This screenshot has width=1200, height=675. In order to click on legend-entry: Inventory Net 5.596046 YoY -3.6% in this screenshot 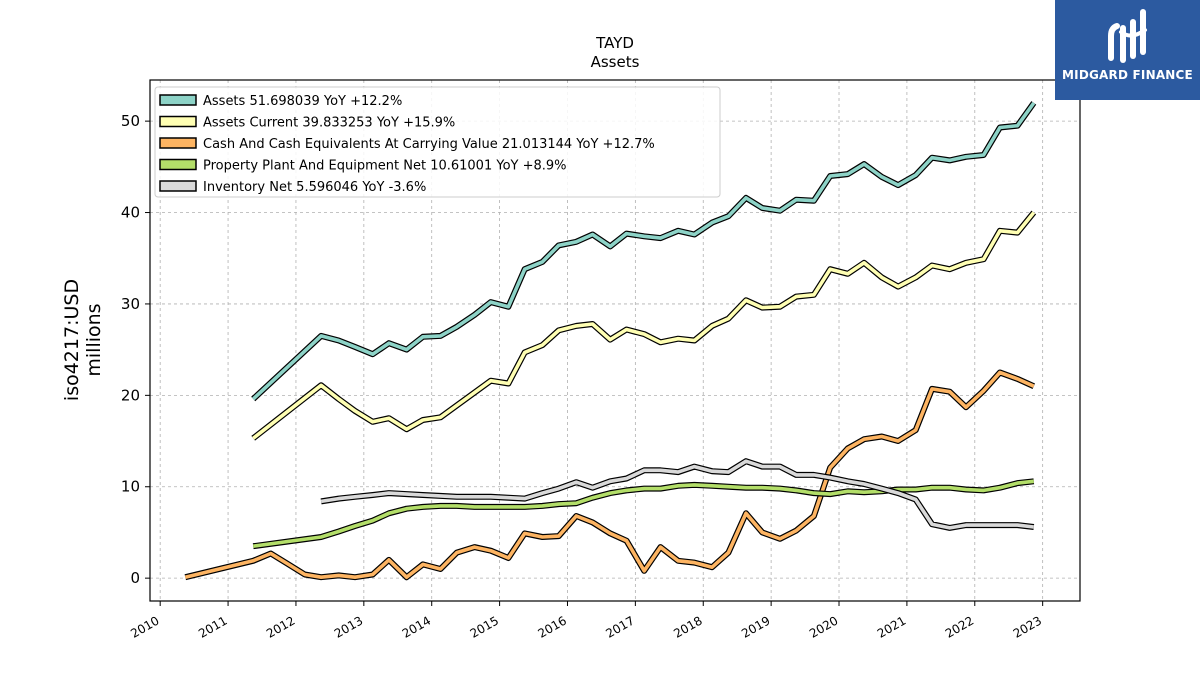, I will do `click(292, 187)`.